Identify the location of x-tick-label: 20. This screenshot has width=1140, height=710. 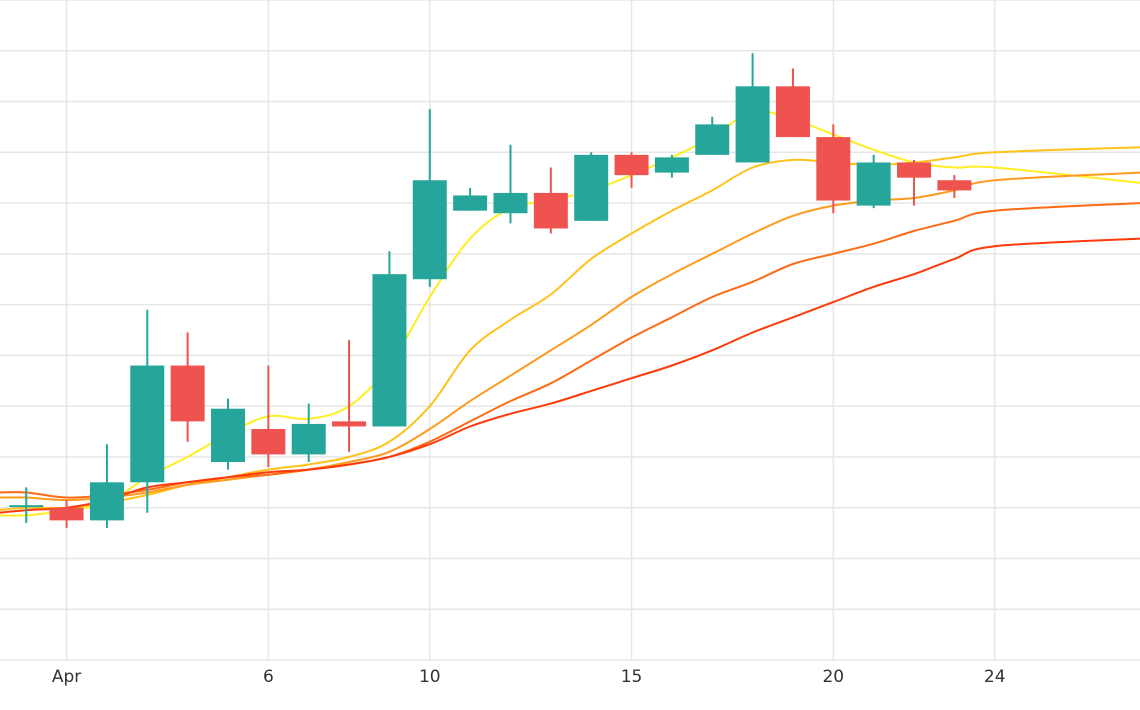
(833, 677).